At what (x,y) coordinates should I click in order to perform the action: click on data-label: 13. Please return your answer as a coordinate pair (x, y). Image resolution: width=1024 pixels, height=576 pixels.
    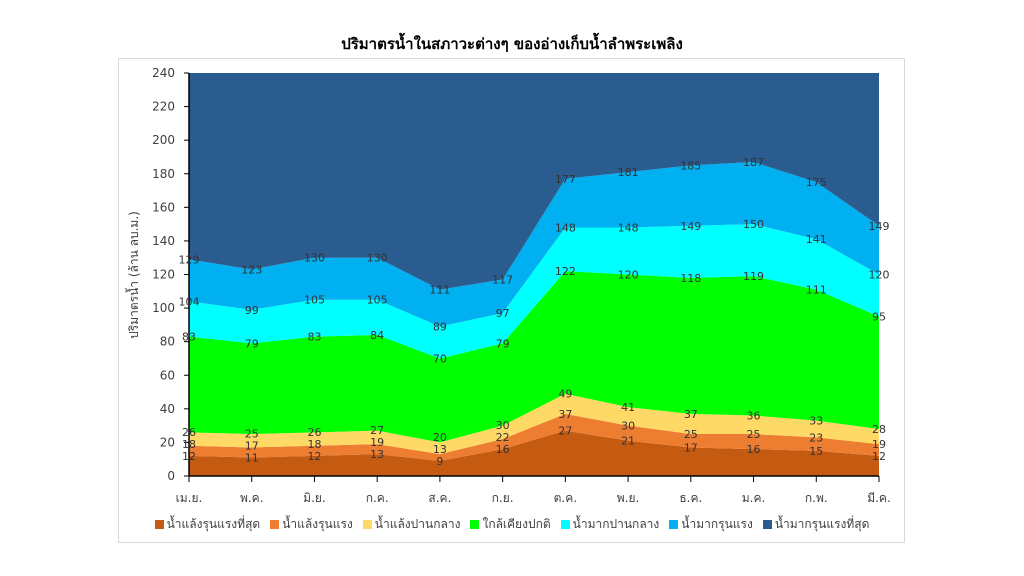
    Looking at the image, I should click on (440, 449).